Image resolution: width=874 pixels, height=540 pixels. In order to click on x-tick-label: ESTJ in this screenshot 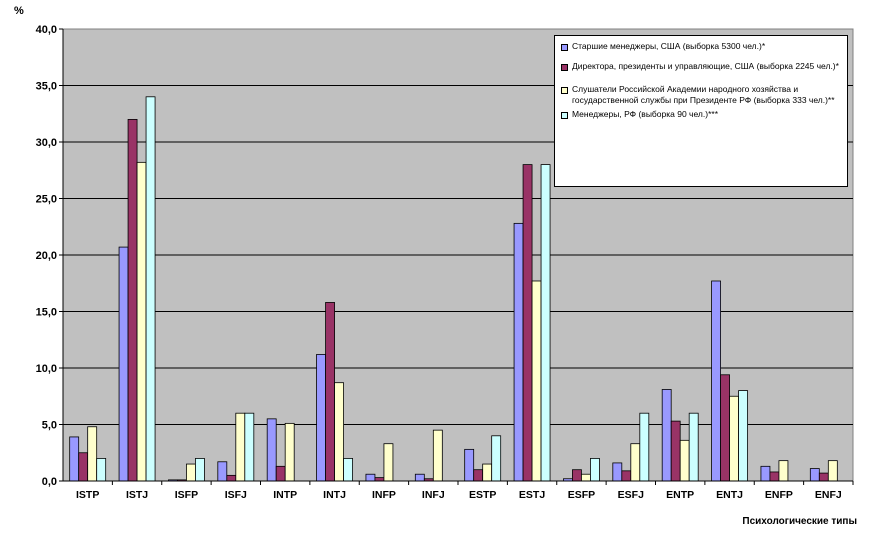, I will do `click(532, 495)`.